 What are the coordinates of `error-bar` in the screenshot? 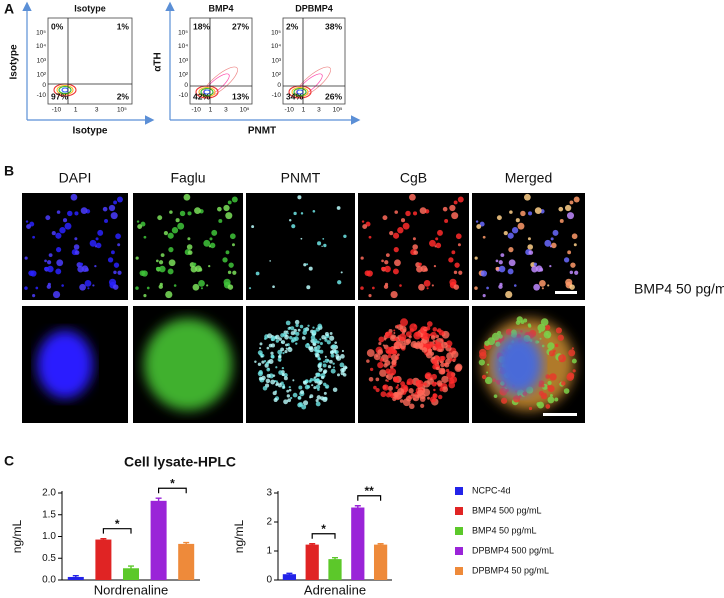 It's located at (158, 500).